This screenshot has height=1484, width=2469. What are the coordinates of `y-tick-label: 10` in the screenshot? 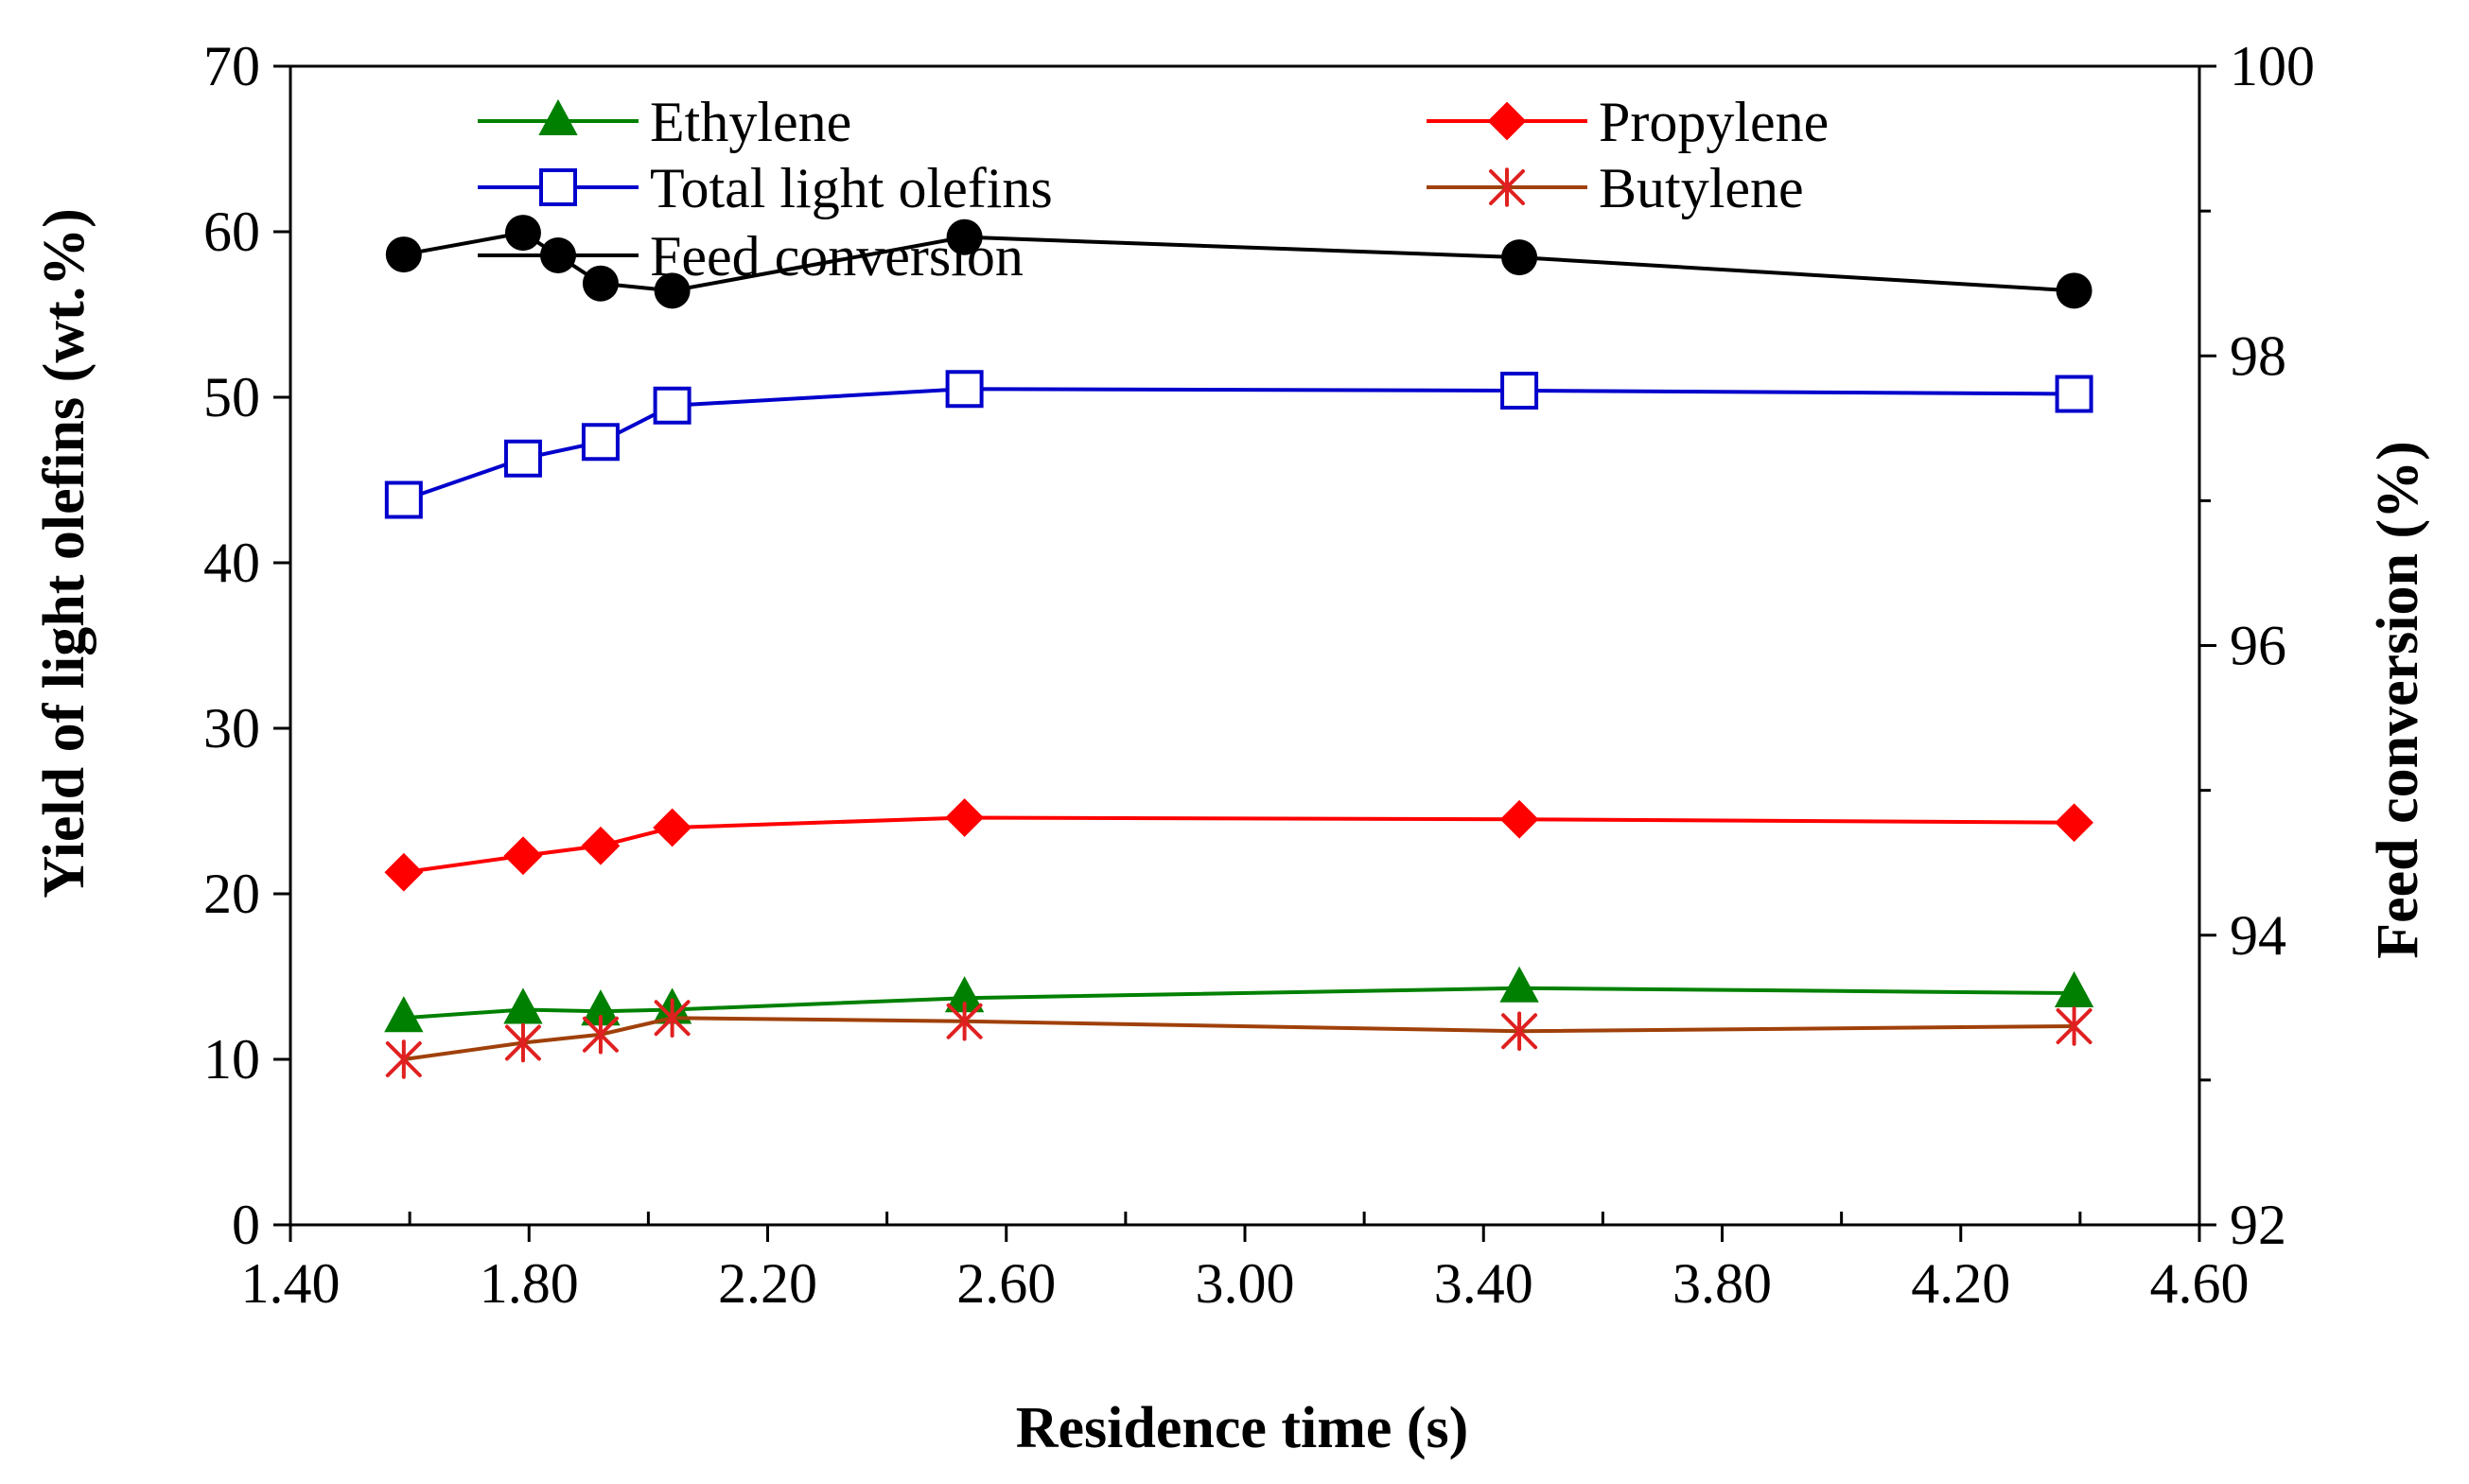 It's located at (231, 1059).